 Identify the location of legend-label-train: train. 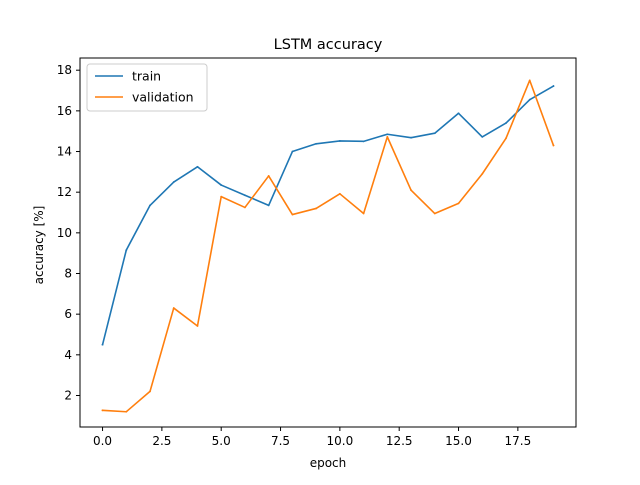
(146, 76).